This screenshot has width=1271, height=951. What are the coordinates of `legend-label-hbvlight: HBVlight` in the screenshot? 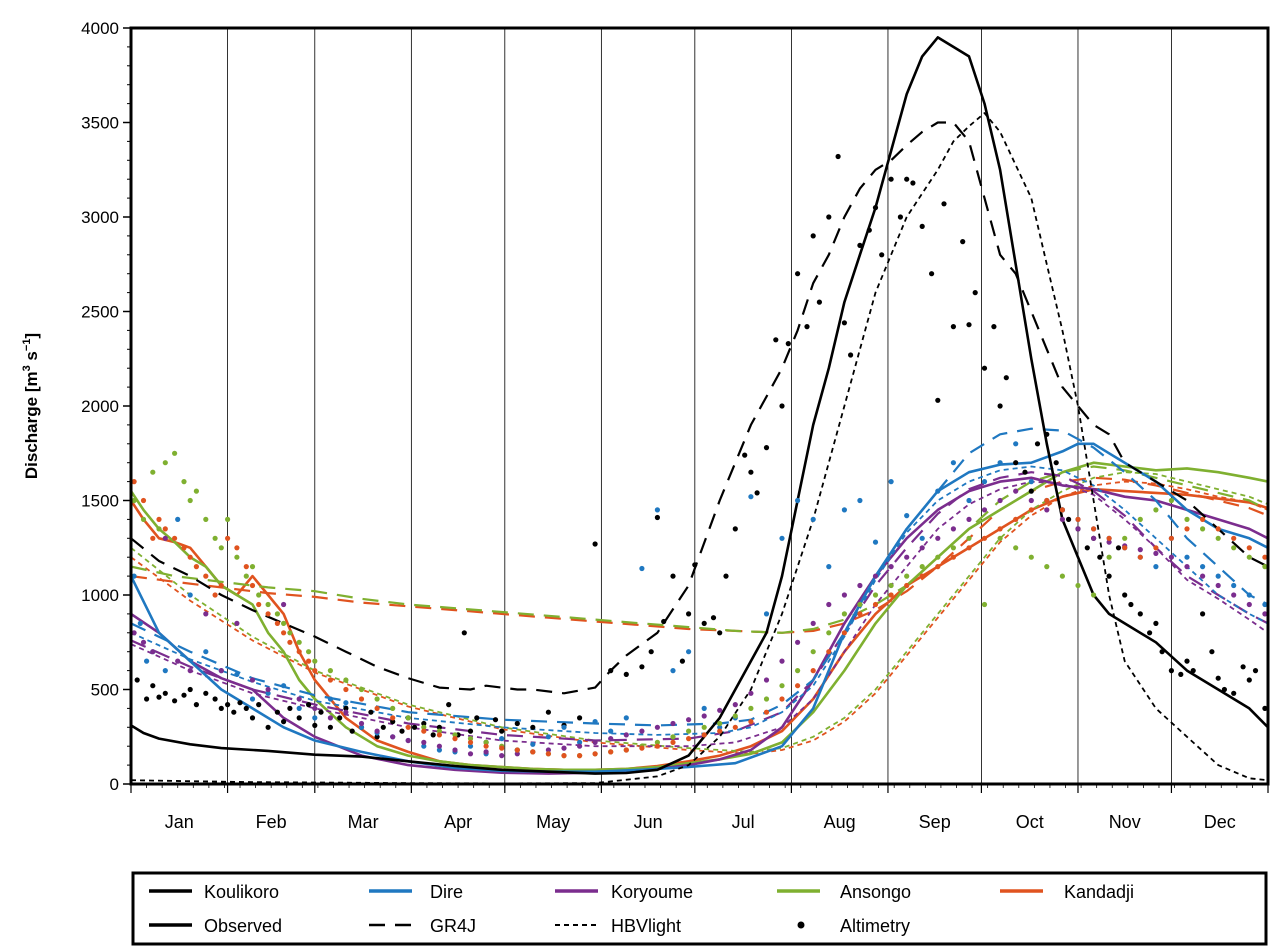 It's located at (646, 926).